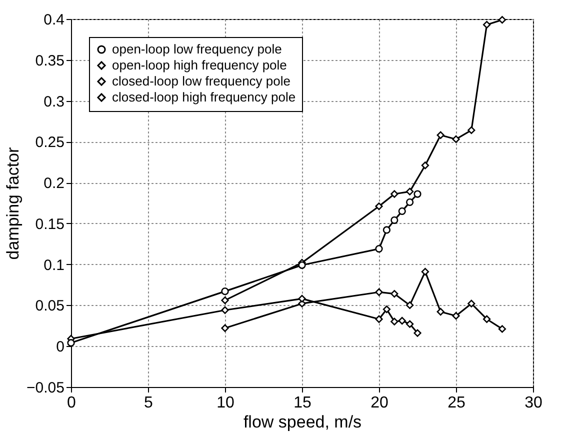  Describe the element at coordinates (49, 61) in the screenshot. I see `y-tick-label: 0.35` at that location.